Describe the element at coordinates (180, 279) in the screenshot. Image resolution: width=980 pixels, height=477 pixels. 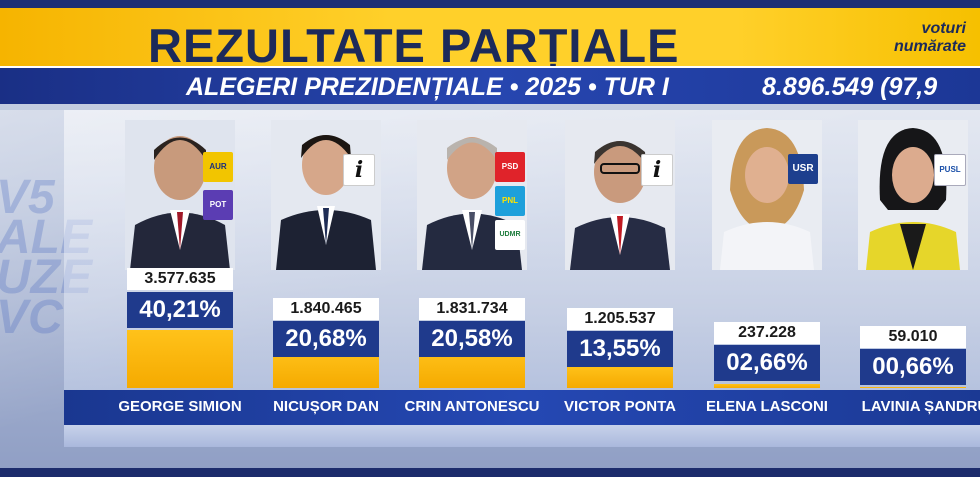
I see `vote-count: 3.577.635` at that location.